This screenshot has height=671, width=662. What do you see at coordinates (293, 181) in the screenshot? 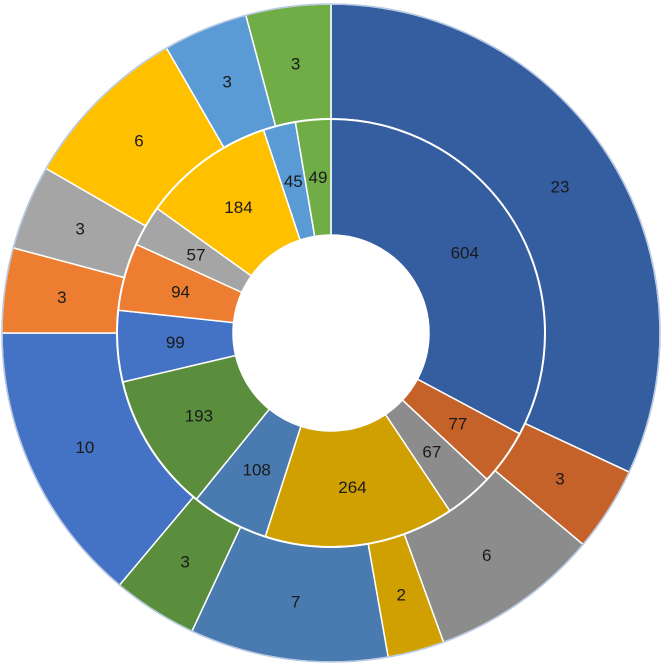
I see `inner-ring-value-label: 45` at bounding box center [293, 181].